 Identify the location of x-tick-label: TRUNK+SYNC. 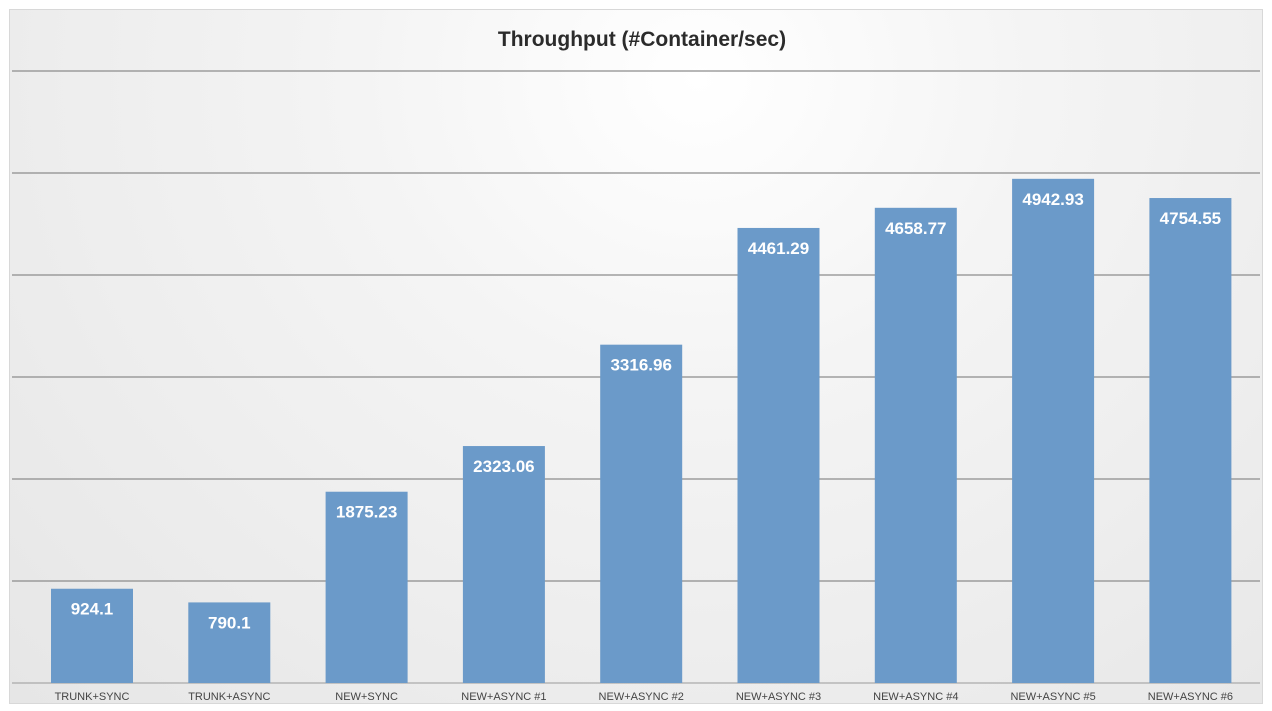
(92, 697).